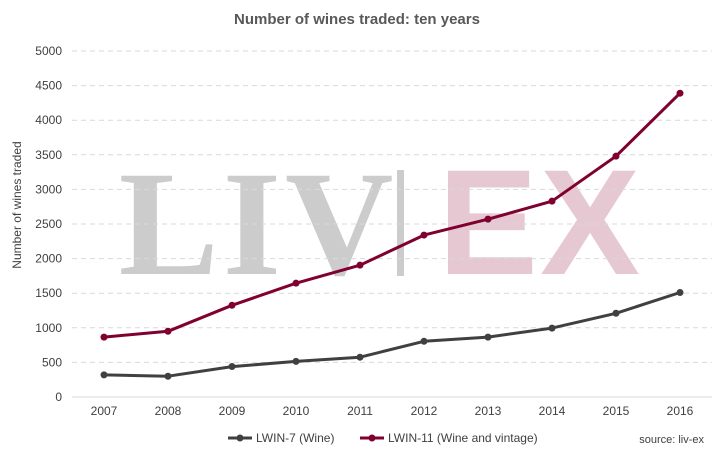 This screenshot has height=454, width=714. What do you see at coordinates (360, 411) in the screenshot?
I see `x-tick-label: 2011` at bounding box center [360, 411].